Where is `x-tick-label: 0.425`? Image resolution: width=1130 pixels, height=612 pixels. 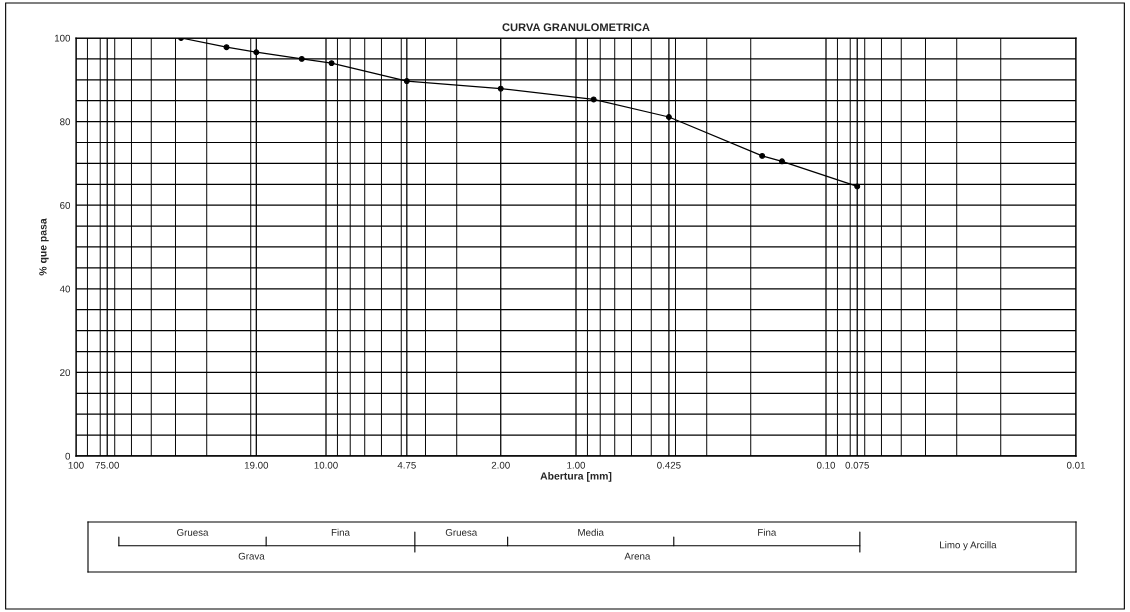
x-tick-label: 0.425 is located at coordinates (669, 465).